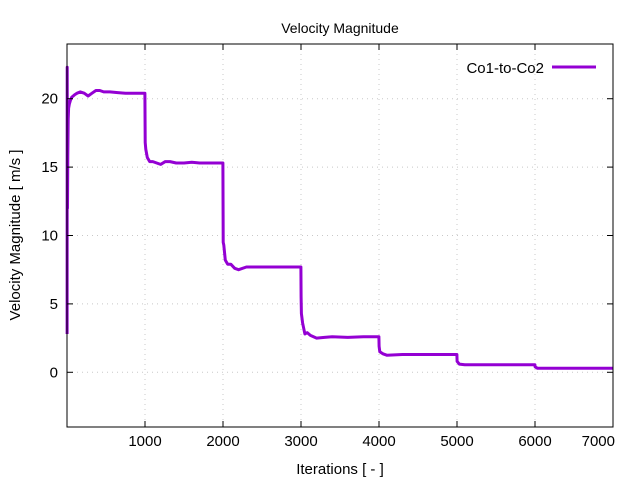 The image size is (640, 480). I want to click on x-tick-label: 4000, so click(378, 441).